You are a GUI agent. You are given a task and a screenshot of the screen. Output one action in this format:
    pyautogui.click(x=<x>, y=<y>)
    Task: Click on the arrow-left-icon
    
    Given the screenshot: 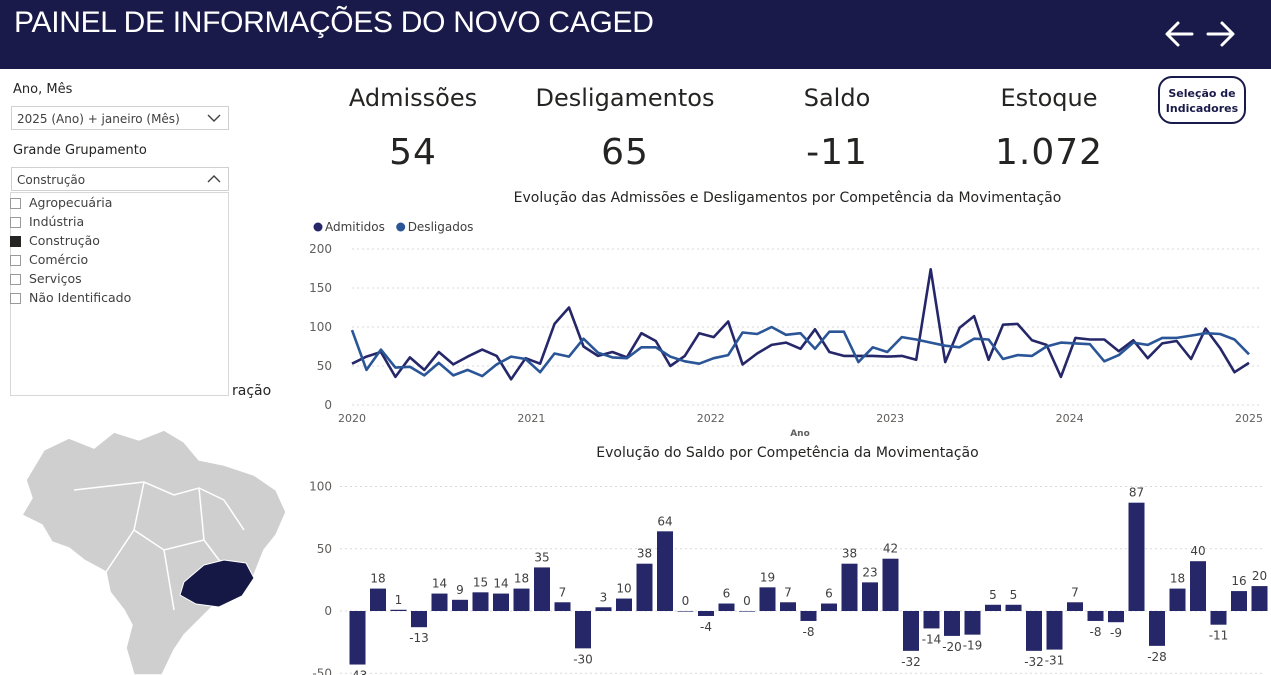 What is the action you would take?
    pyautogui.click(x=1180, y=34)
    